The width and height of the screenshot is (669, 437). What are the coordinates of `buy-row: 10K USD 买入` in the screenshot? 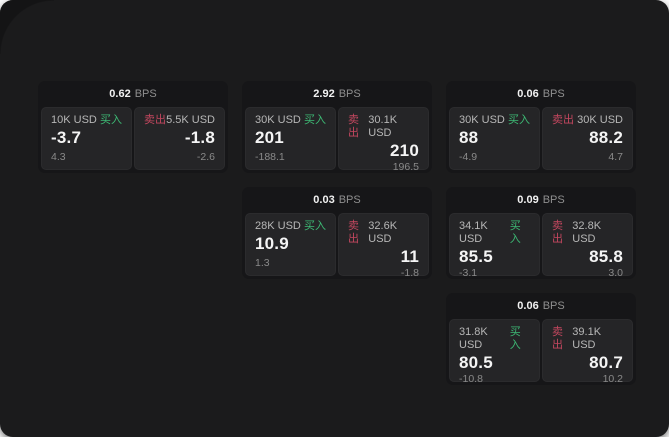 It's located at (86, 120).